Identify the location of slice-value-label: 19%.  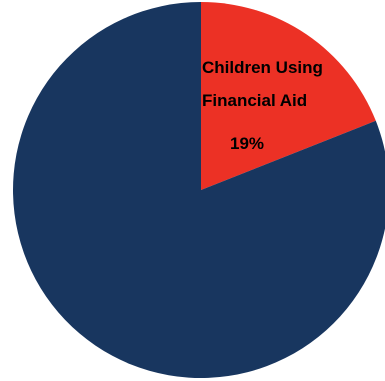
(247, 143).